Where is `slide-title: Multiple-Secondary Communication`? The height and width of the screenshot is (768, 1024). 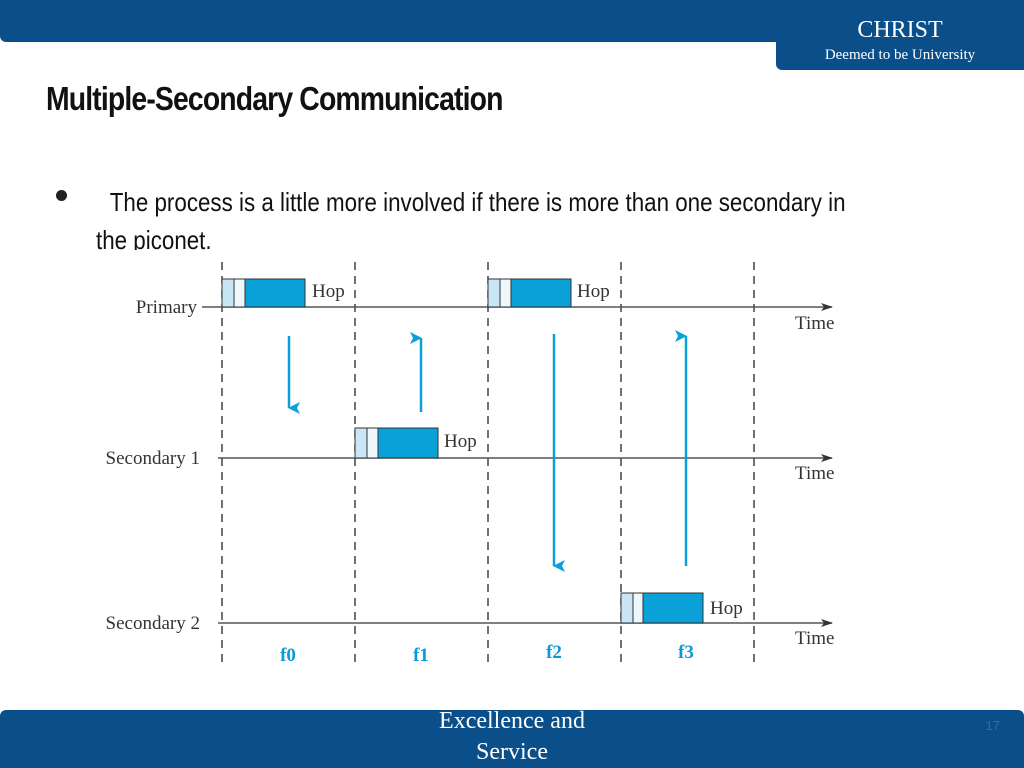 slide-title: Multiple-Secondary Communication is located at coordinates (274, 98).